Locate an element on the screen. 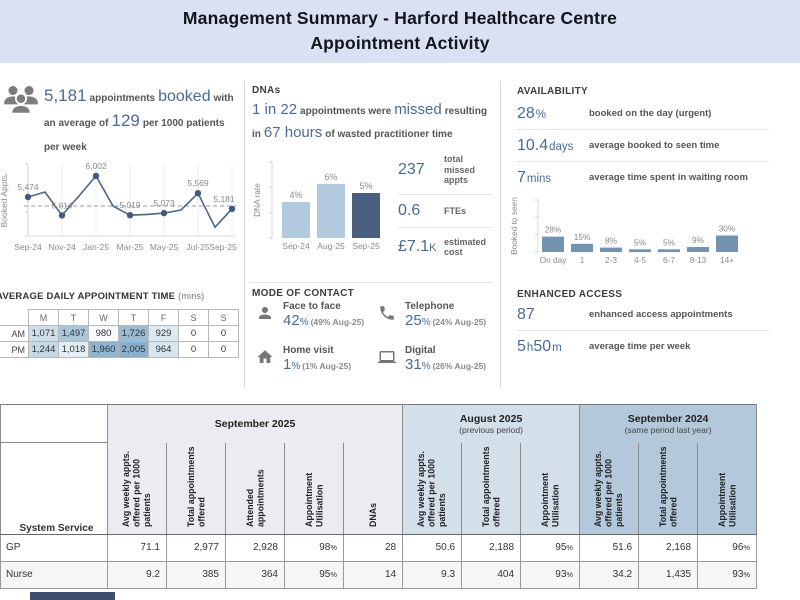 This screenshot has width=800, height=600. corner-cell is located at coordinates (54, 423).